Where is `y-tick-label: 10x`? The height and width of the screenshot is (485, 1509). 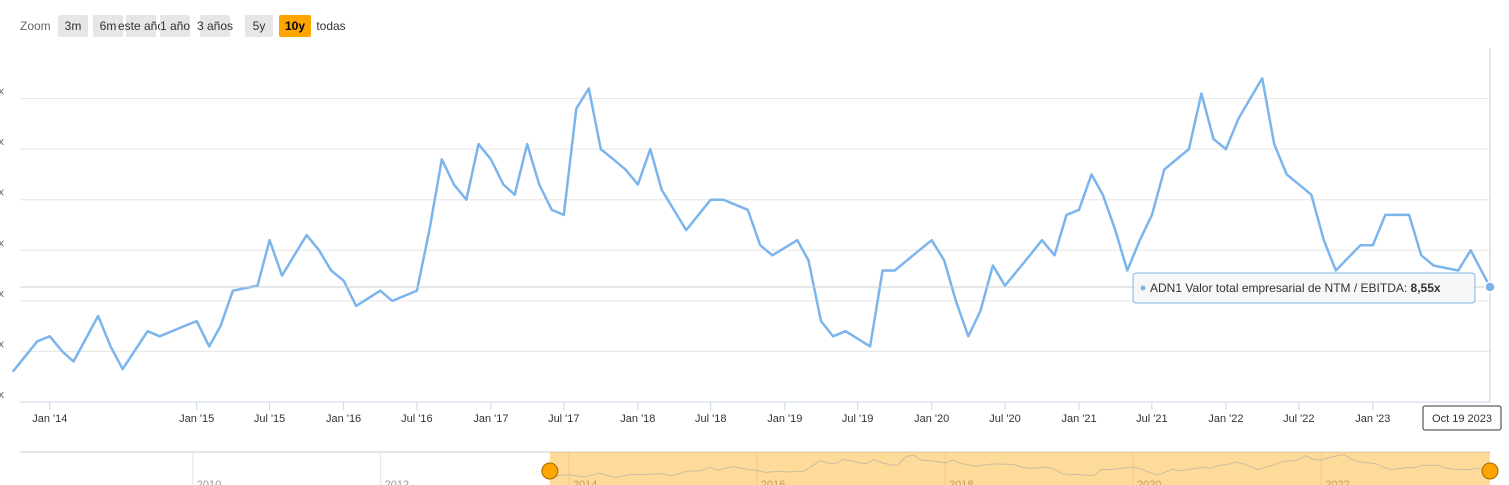 y-tick-label: 10x is located at coordinates (2, 243).